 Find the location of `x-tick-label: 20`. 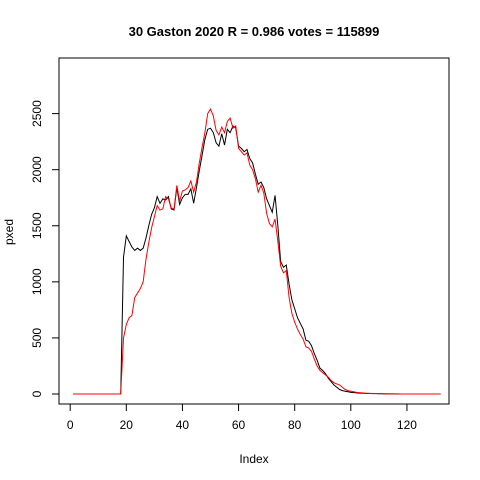

x-tick-label: 20 is located at coordinates (127, 425).